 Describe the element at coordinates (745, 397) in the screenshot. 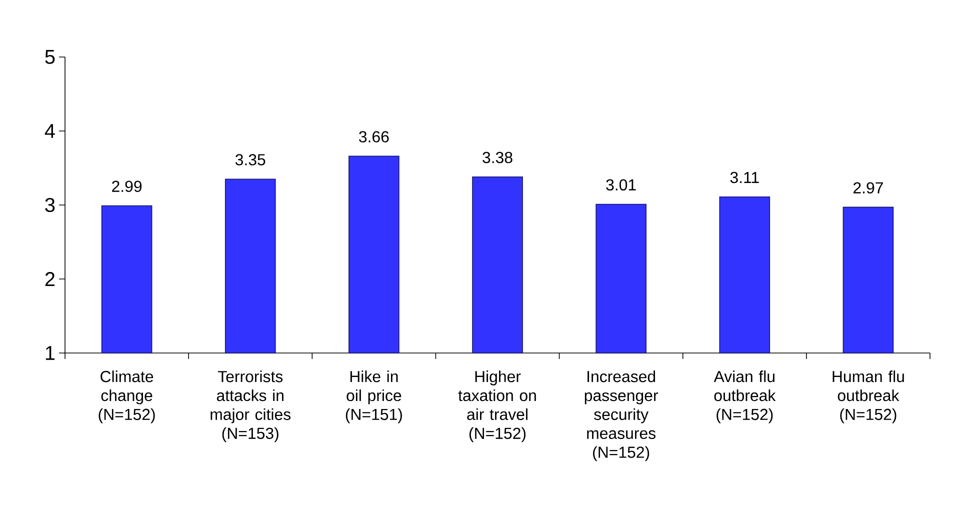

I see `x-tick-label: Avian flu outbreak (N=152)` at that location.